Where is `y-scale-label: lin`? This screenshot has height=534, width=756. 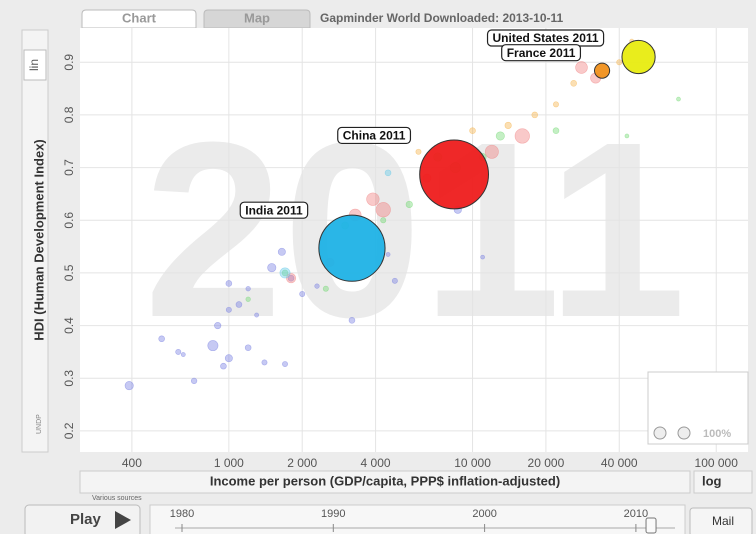
y-scale-label: lin is located at coordinates (34, 65).